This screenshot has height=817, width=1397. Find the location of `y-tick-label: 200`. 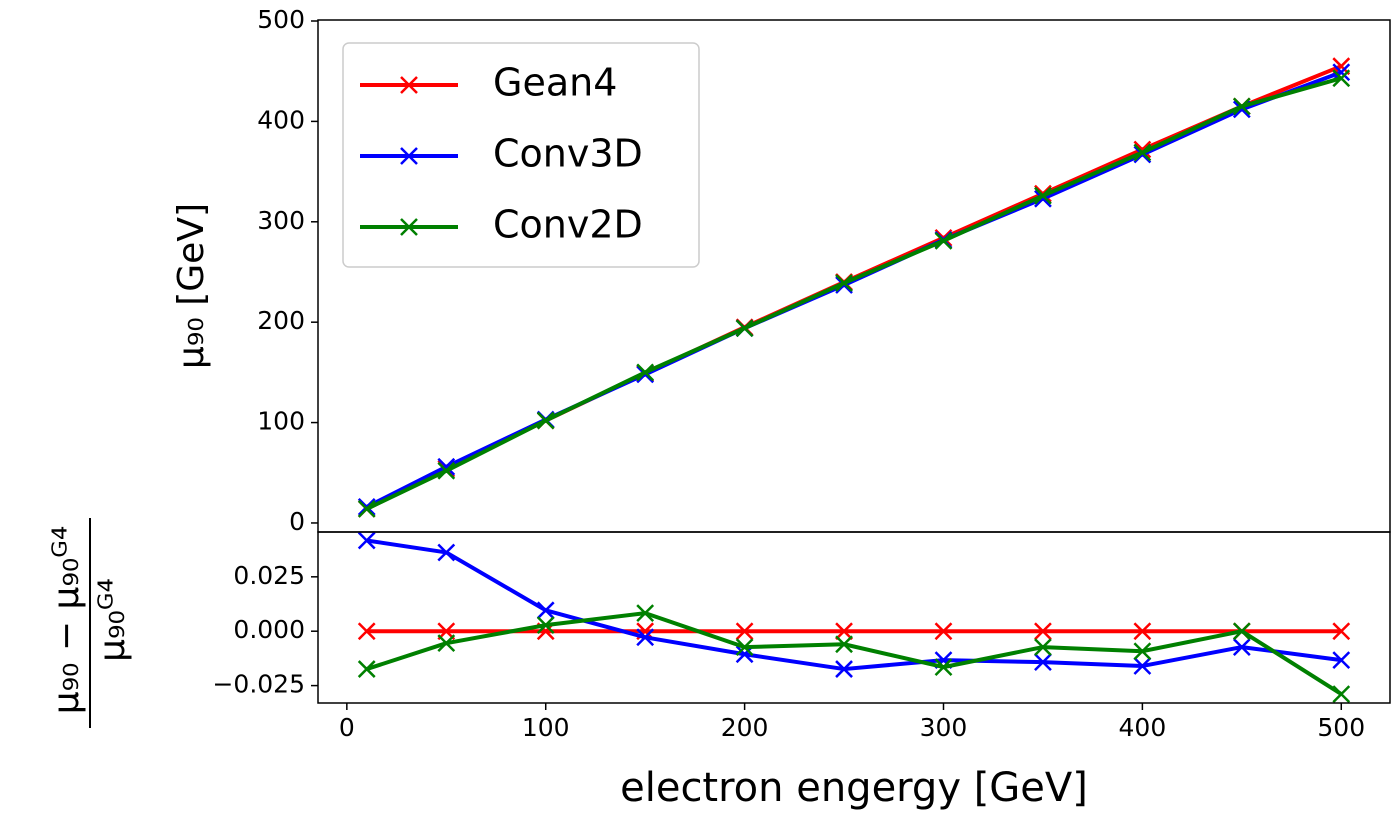

y-tick-label: 200 is located at coordinates (281, 320).